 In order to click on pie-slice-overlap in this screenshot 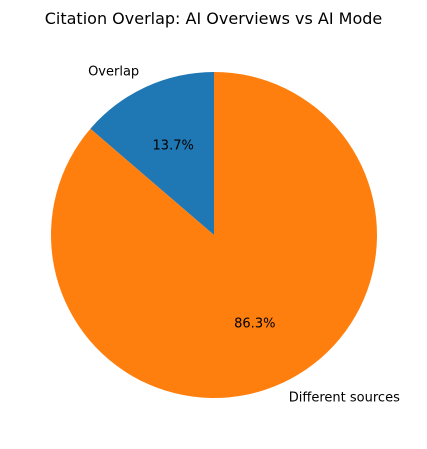, I will do `click(152, 153)`.